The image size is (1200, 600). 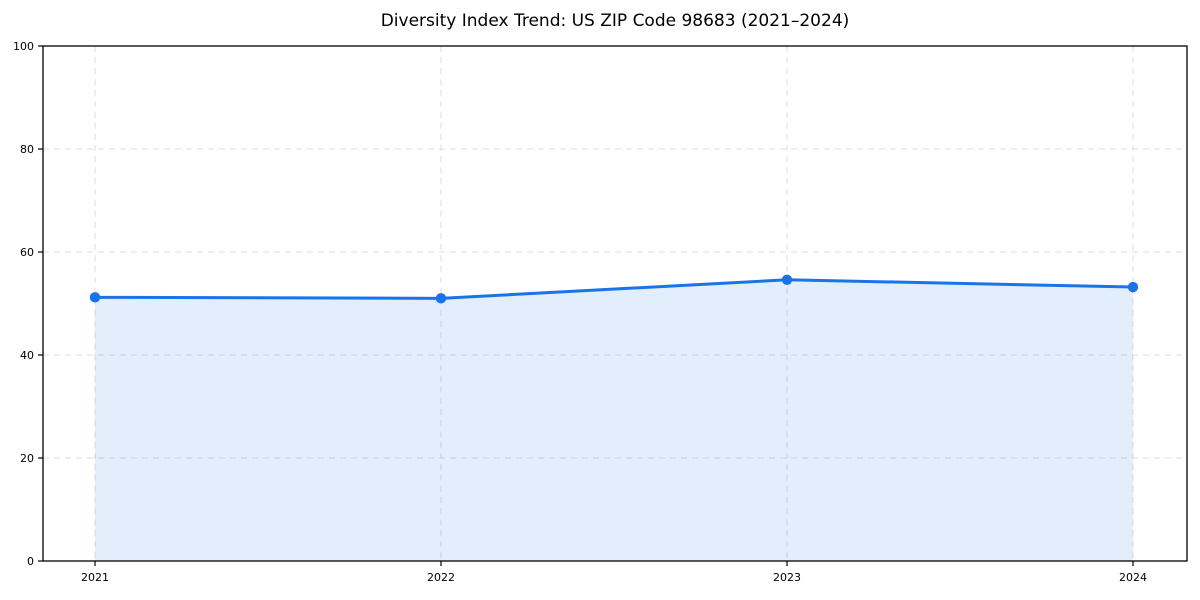 What do you see at coordinates (27, 252) in the screenshot?
I see `y-tick-label-60: 60` at bounding box center [27, 252].